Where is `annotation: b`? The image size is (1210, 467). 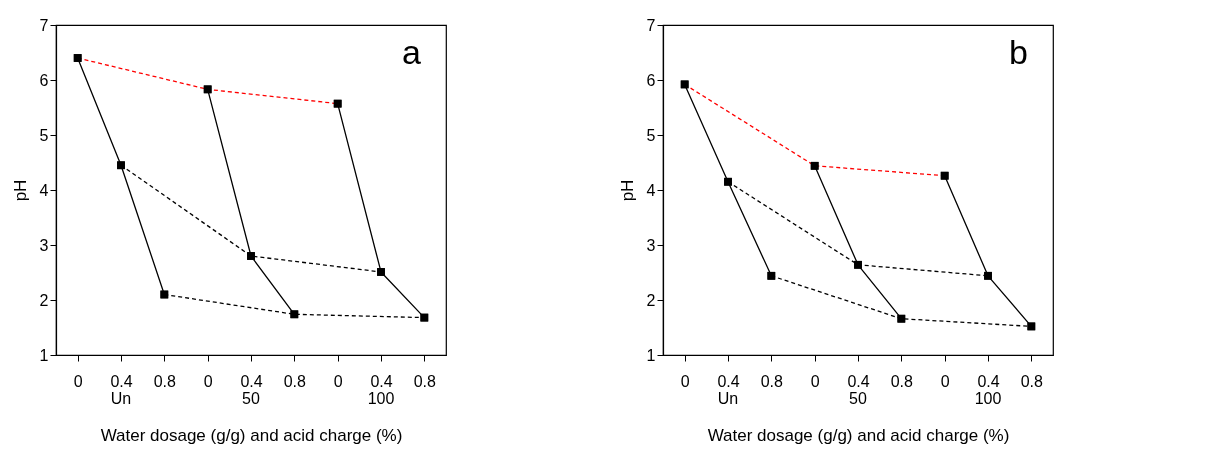 annotation: b is located at coordinates (1018, 52).